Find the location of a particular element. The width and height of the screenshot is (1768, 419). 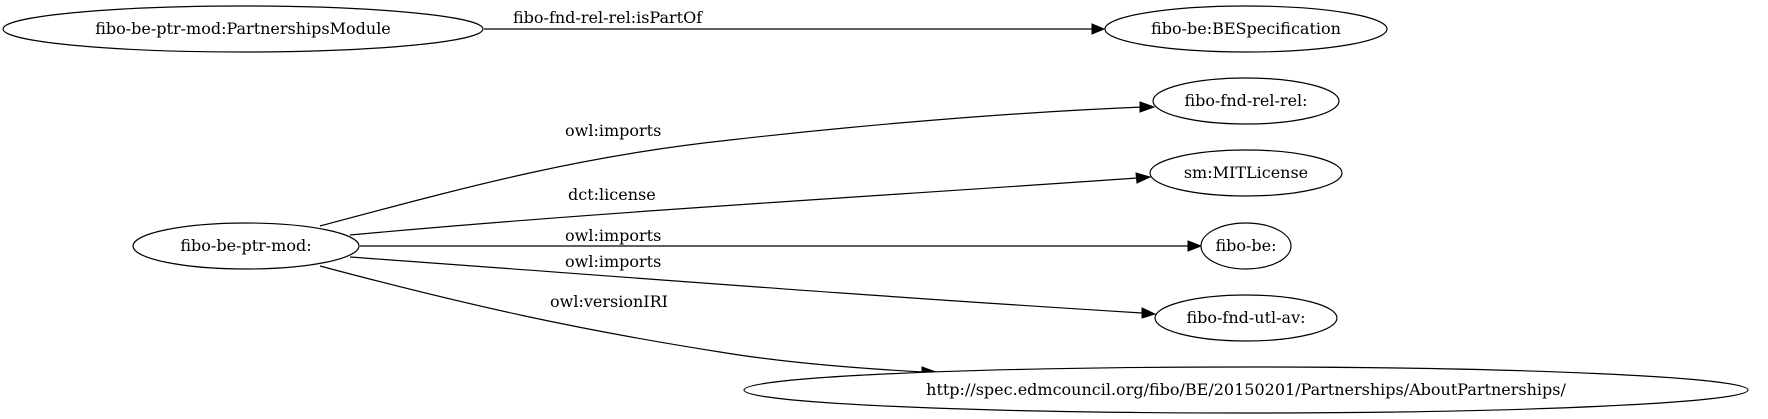

node-utl-av: fibo-fnd-utl-av: is located at coordinates (1246, 318).